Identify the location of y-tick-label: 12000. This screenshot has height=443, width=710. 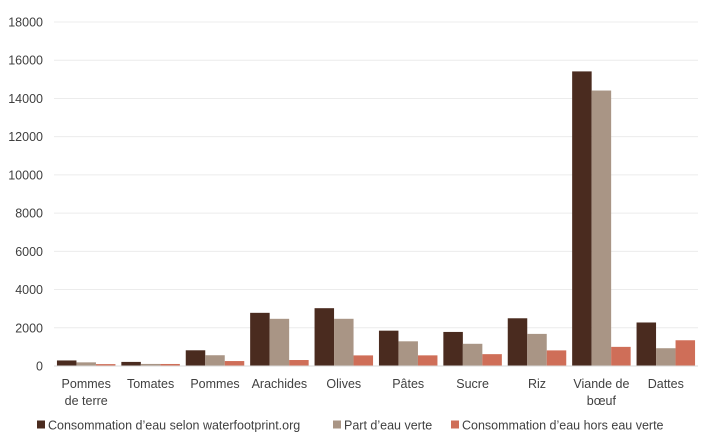
(25, 137).